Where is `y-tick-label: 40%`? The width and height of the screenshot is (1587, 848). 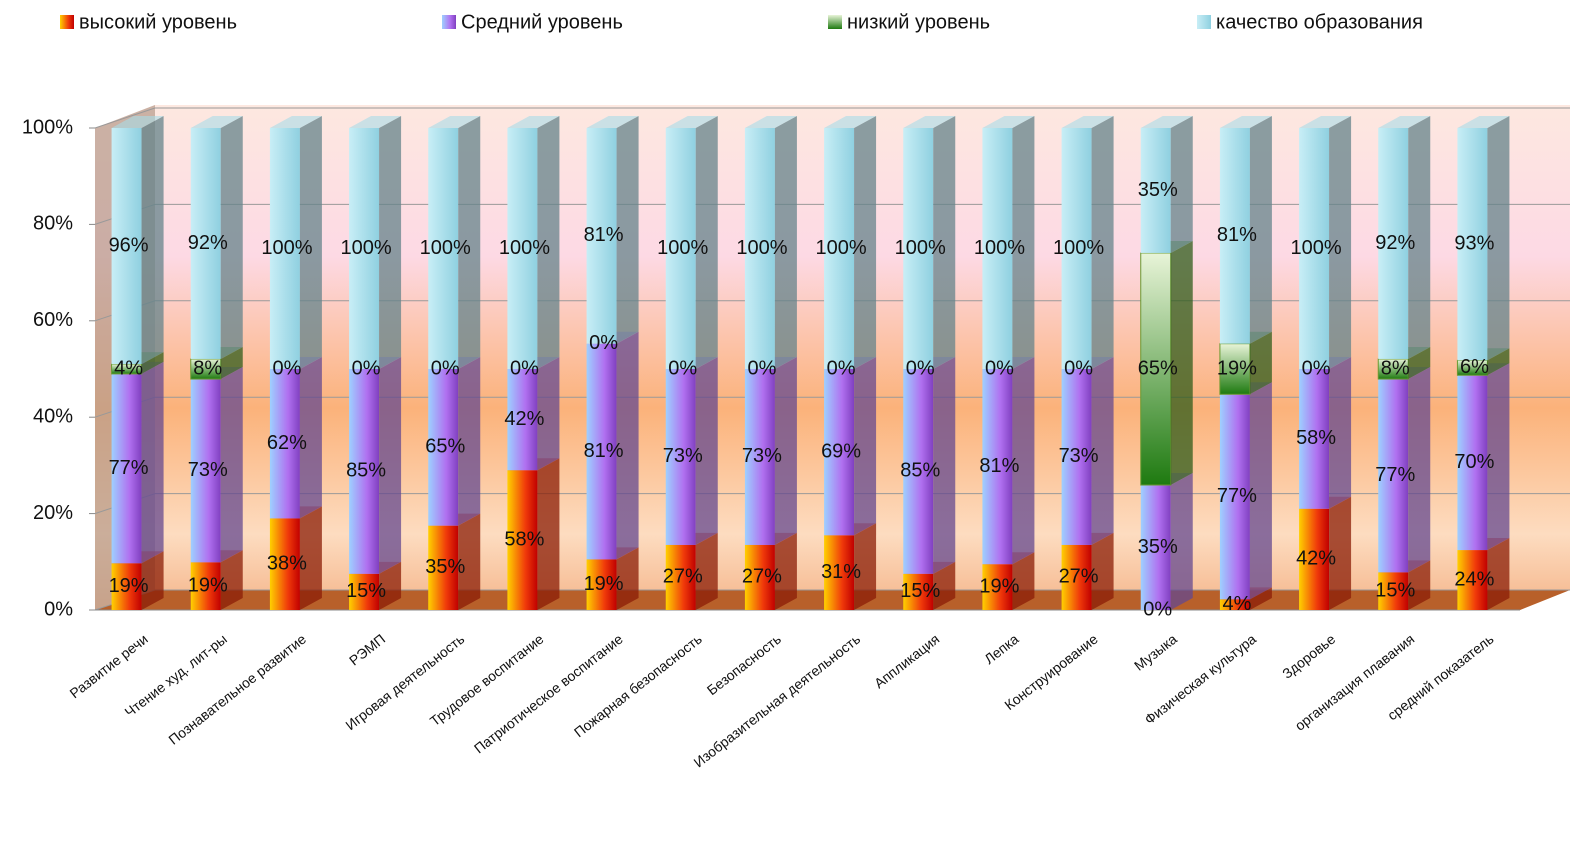 y-tick-label: 40% is located at coordinates (53, 416).